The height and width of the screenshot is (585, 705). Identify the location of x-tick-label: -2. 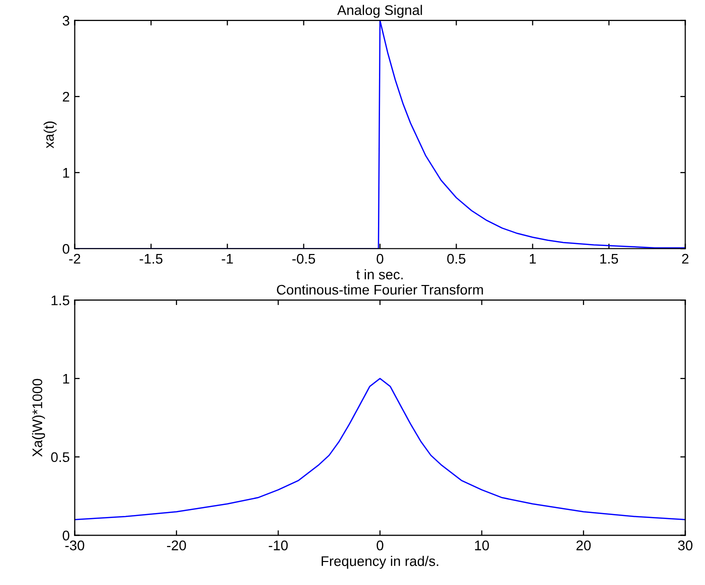
(74, 259).